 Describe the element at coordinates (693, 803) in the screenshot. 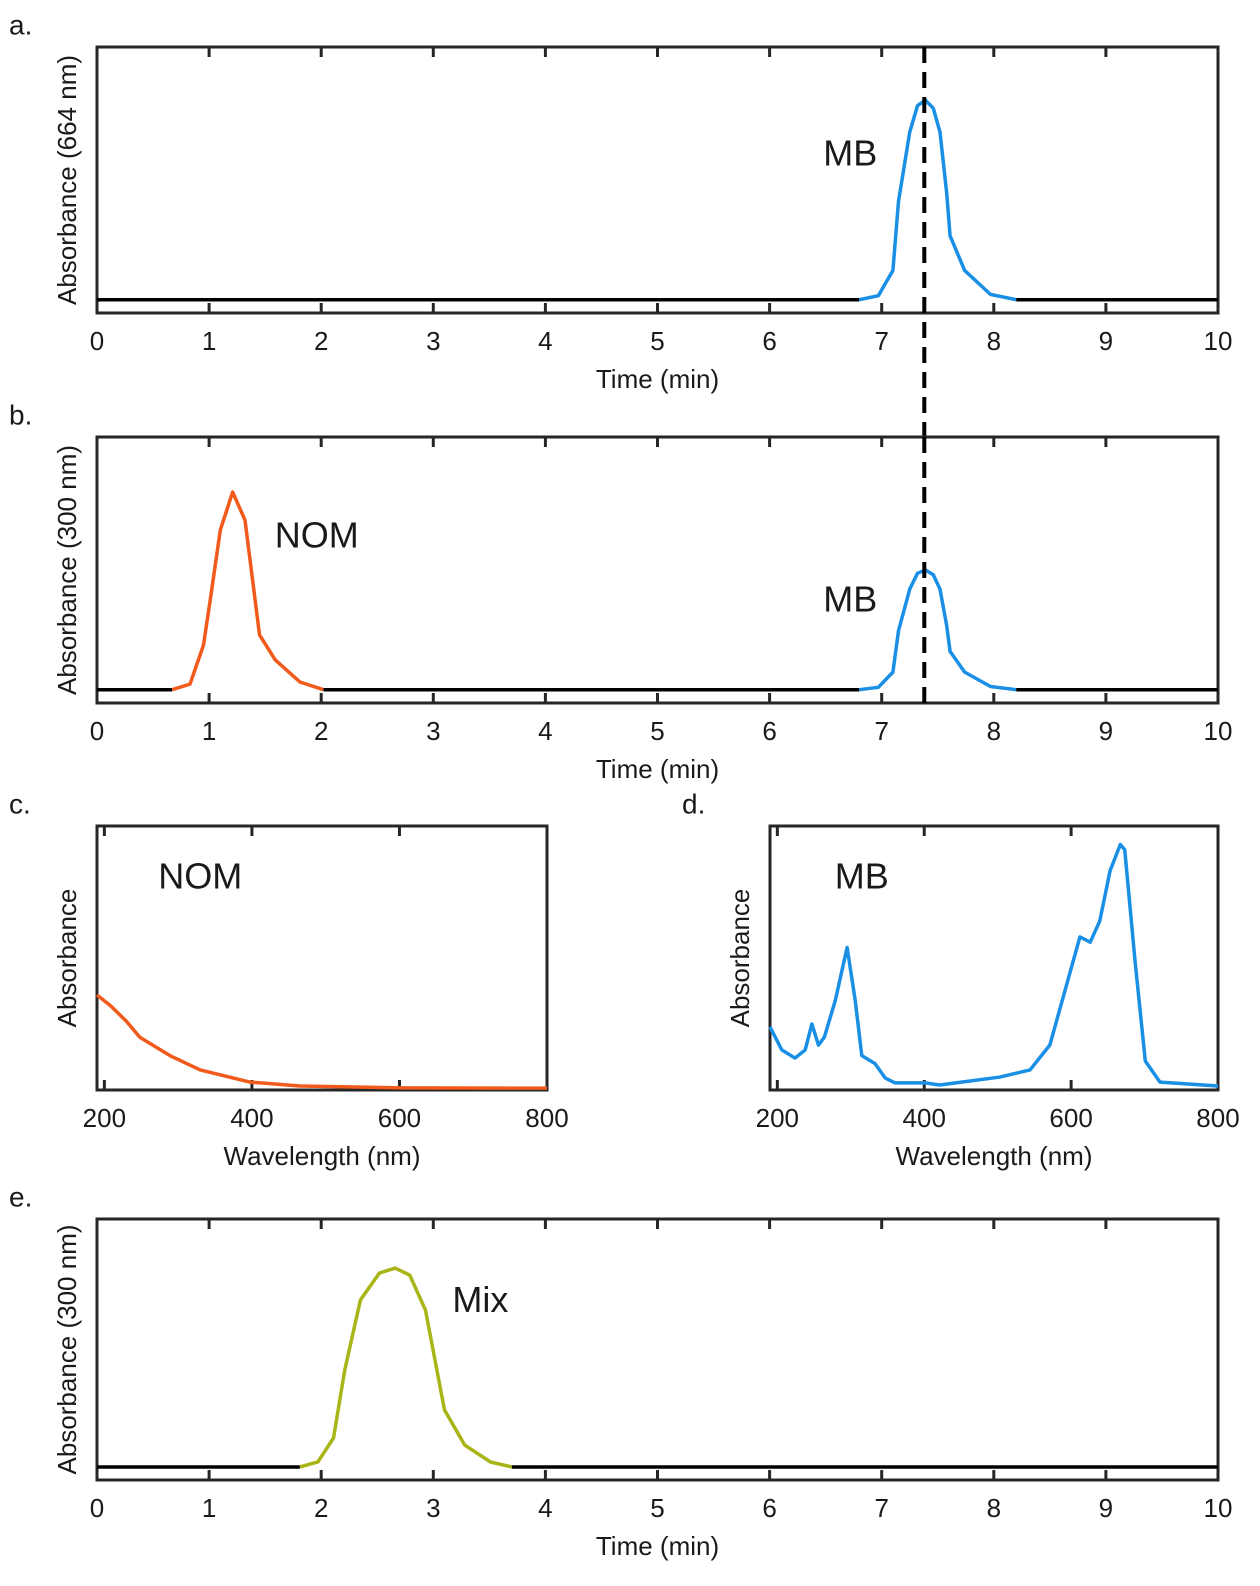

I see `panel-label: d.` at that location.